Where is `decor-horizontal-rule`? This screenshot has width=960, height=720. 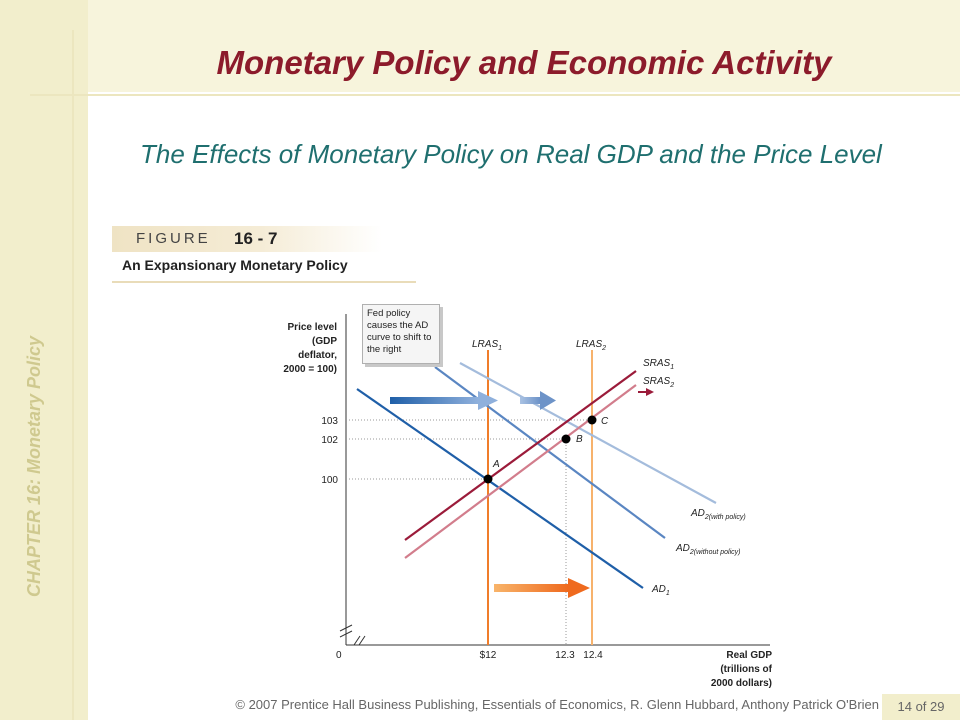 decor-horizontal-rule is located at coordinates (495, 95).